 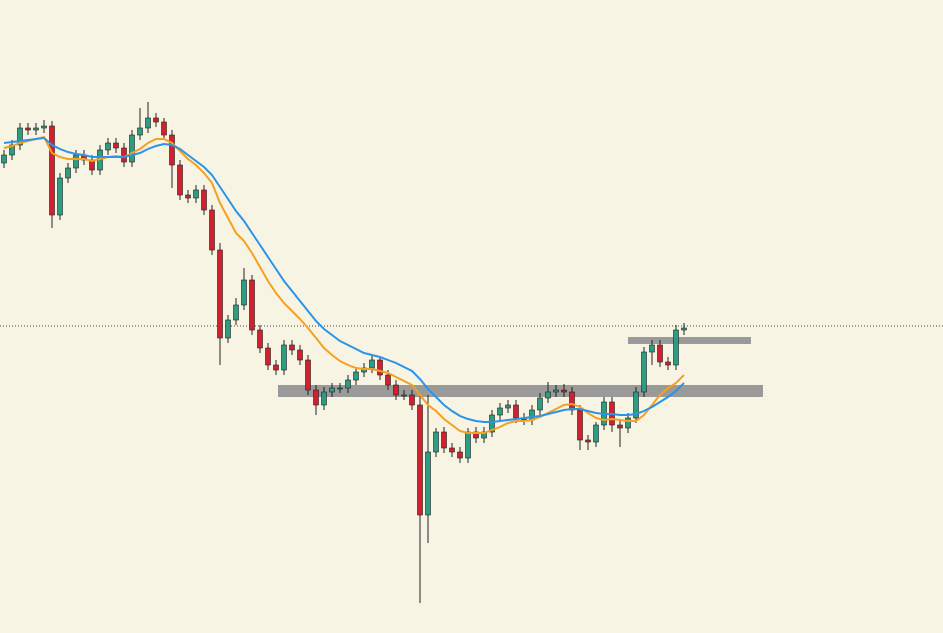 I want to click on zone, so click(x=689, y=340).